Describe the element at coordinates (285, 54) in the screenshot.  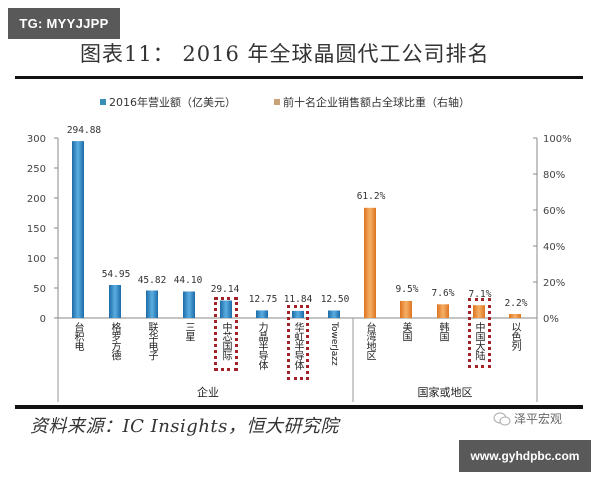
I see `chart-title: 图表11： 2016 年全球晶圆代工公司排名` at that location.